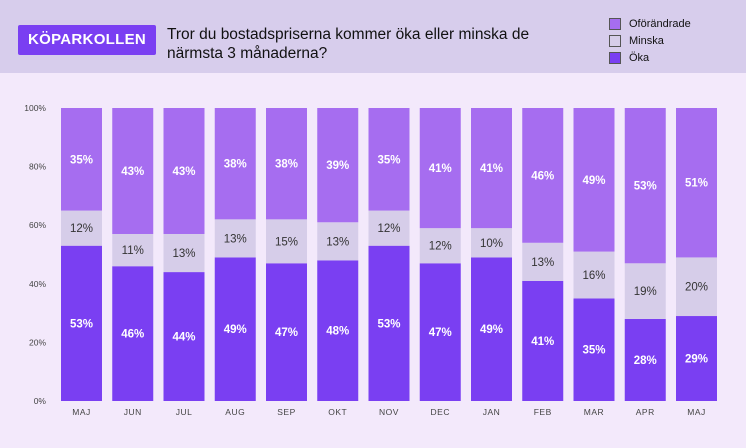 The image size is (746, 448). I want to click on data-label: 15%, so click(286, 242).